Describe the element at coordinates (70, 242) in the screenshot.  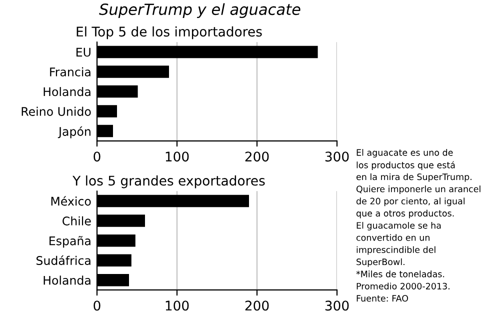
I see `y-tick-label: España` at that location.